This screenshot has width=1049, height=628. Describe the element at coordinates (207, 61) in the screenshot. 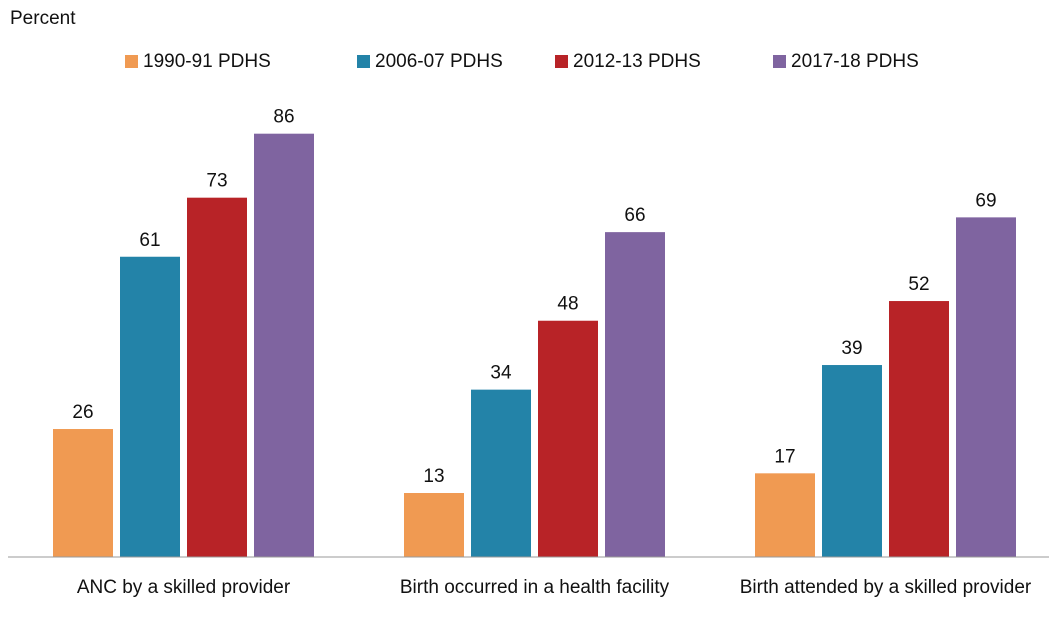

I see `legend-label: 1990-91 PDHS` at that location.